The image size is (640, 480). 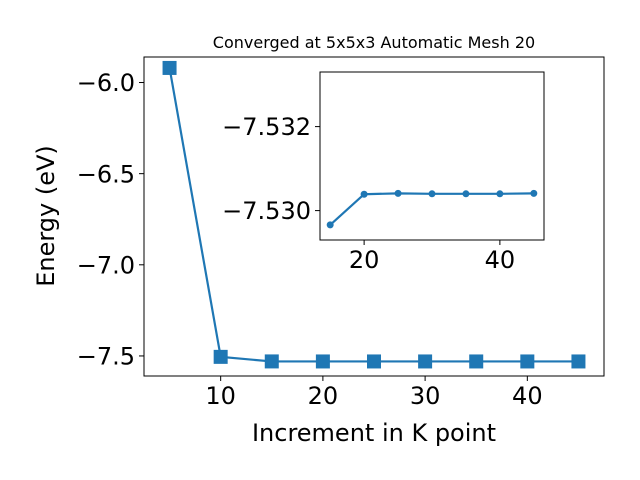 I want to click on inset-x-ticks: 20 40, so click(x=432, y=257).